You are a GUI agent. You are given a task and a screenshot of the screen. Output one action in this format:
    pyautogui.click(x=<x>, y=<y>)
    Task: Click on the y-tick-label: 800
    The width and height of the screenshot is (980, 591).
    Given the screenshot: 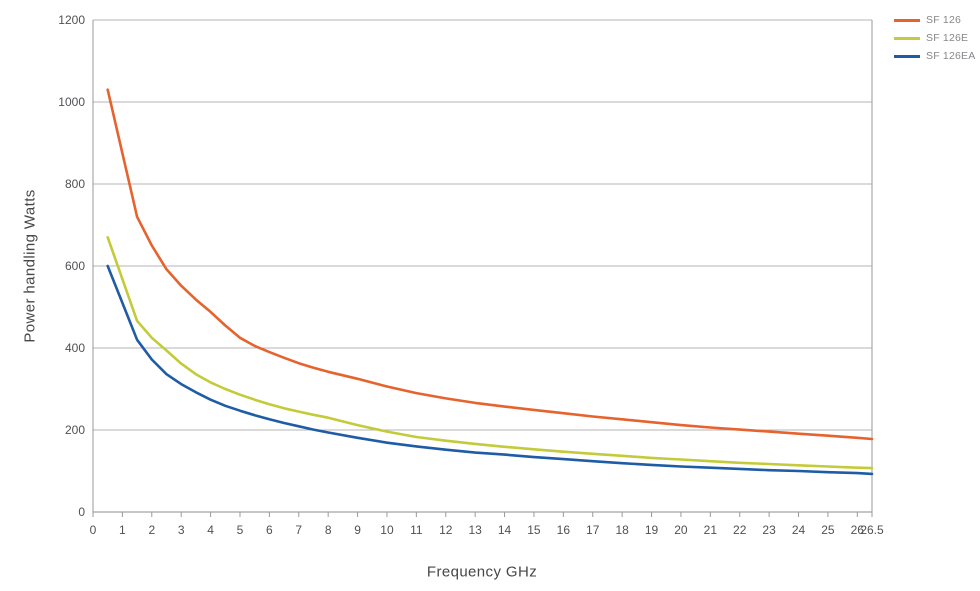 What is the action you would take?
    pyautogui.click(x=75, y=184)
    